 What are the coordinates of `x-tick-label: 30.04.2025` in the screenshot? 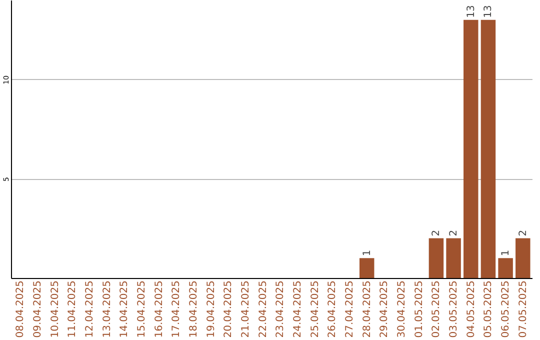 It's located at (402, 309).